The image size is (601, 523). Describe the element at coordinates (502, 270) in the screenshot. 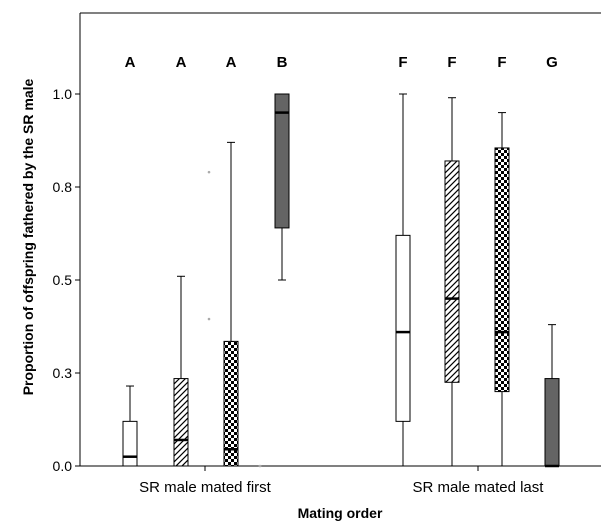

I see `box-6-iqr` at that location.